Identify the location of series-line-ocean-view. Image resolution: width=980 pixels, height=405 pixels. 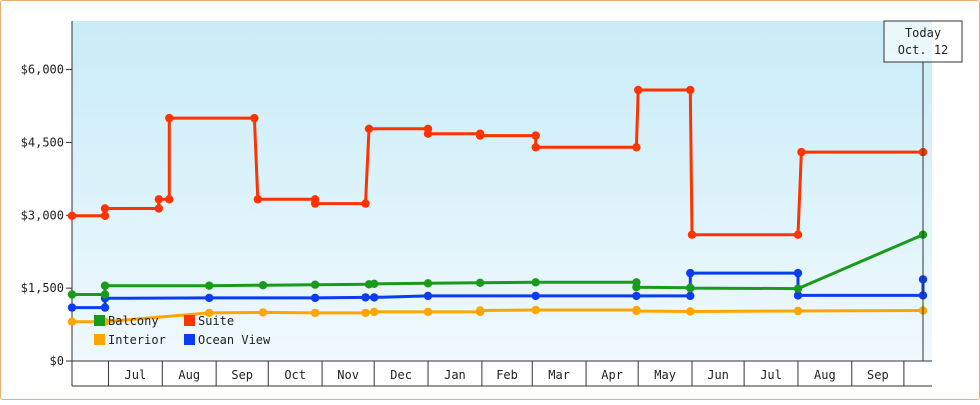
(497, 290).